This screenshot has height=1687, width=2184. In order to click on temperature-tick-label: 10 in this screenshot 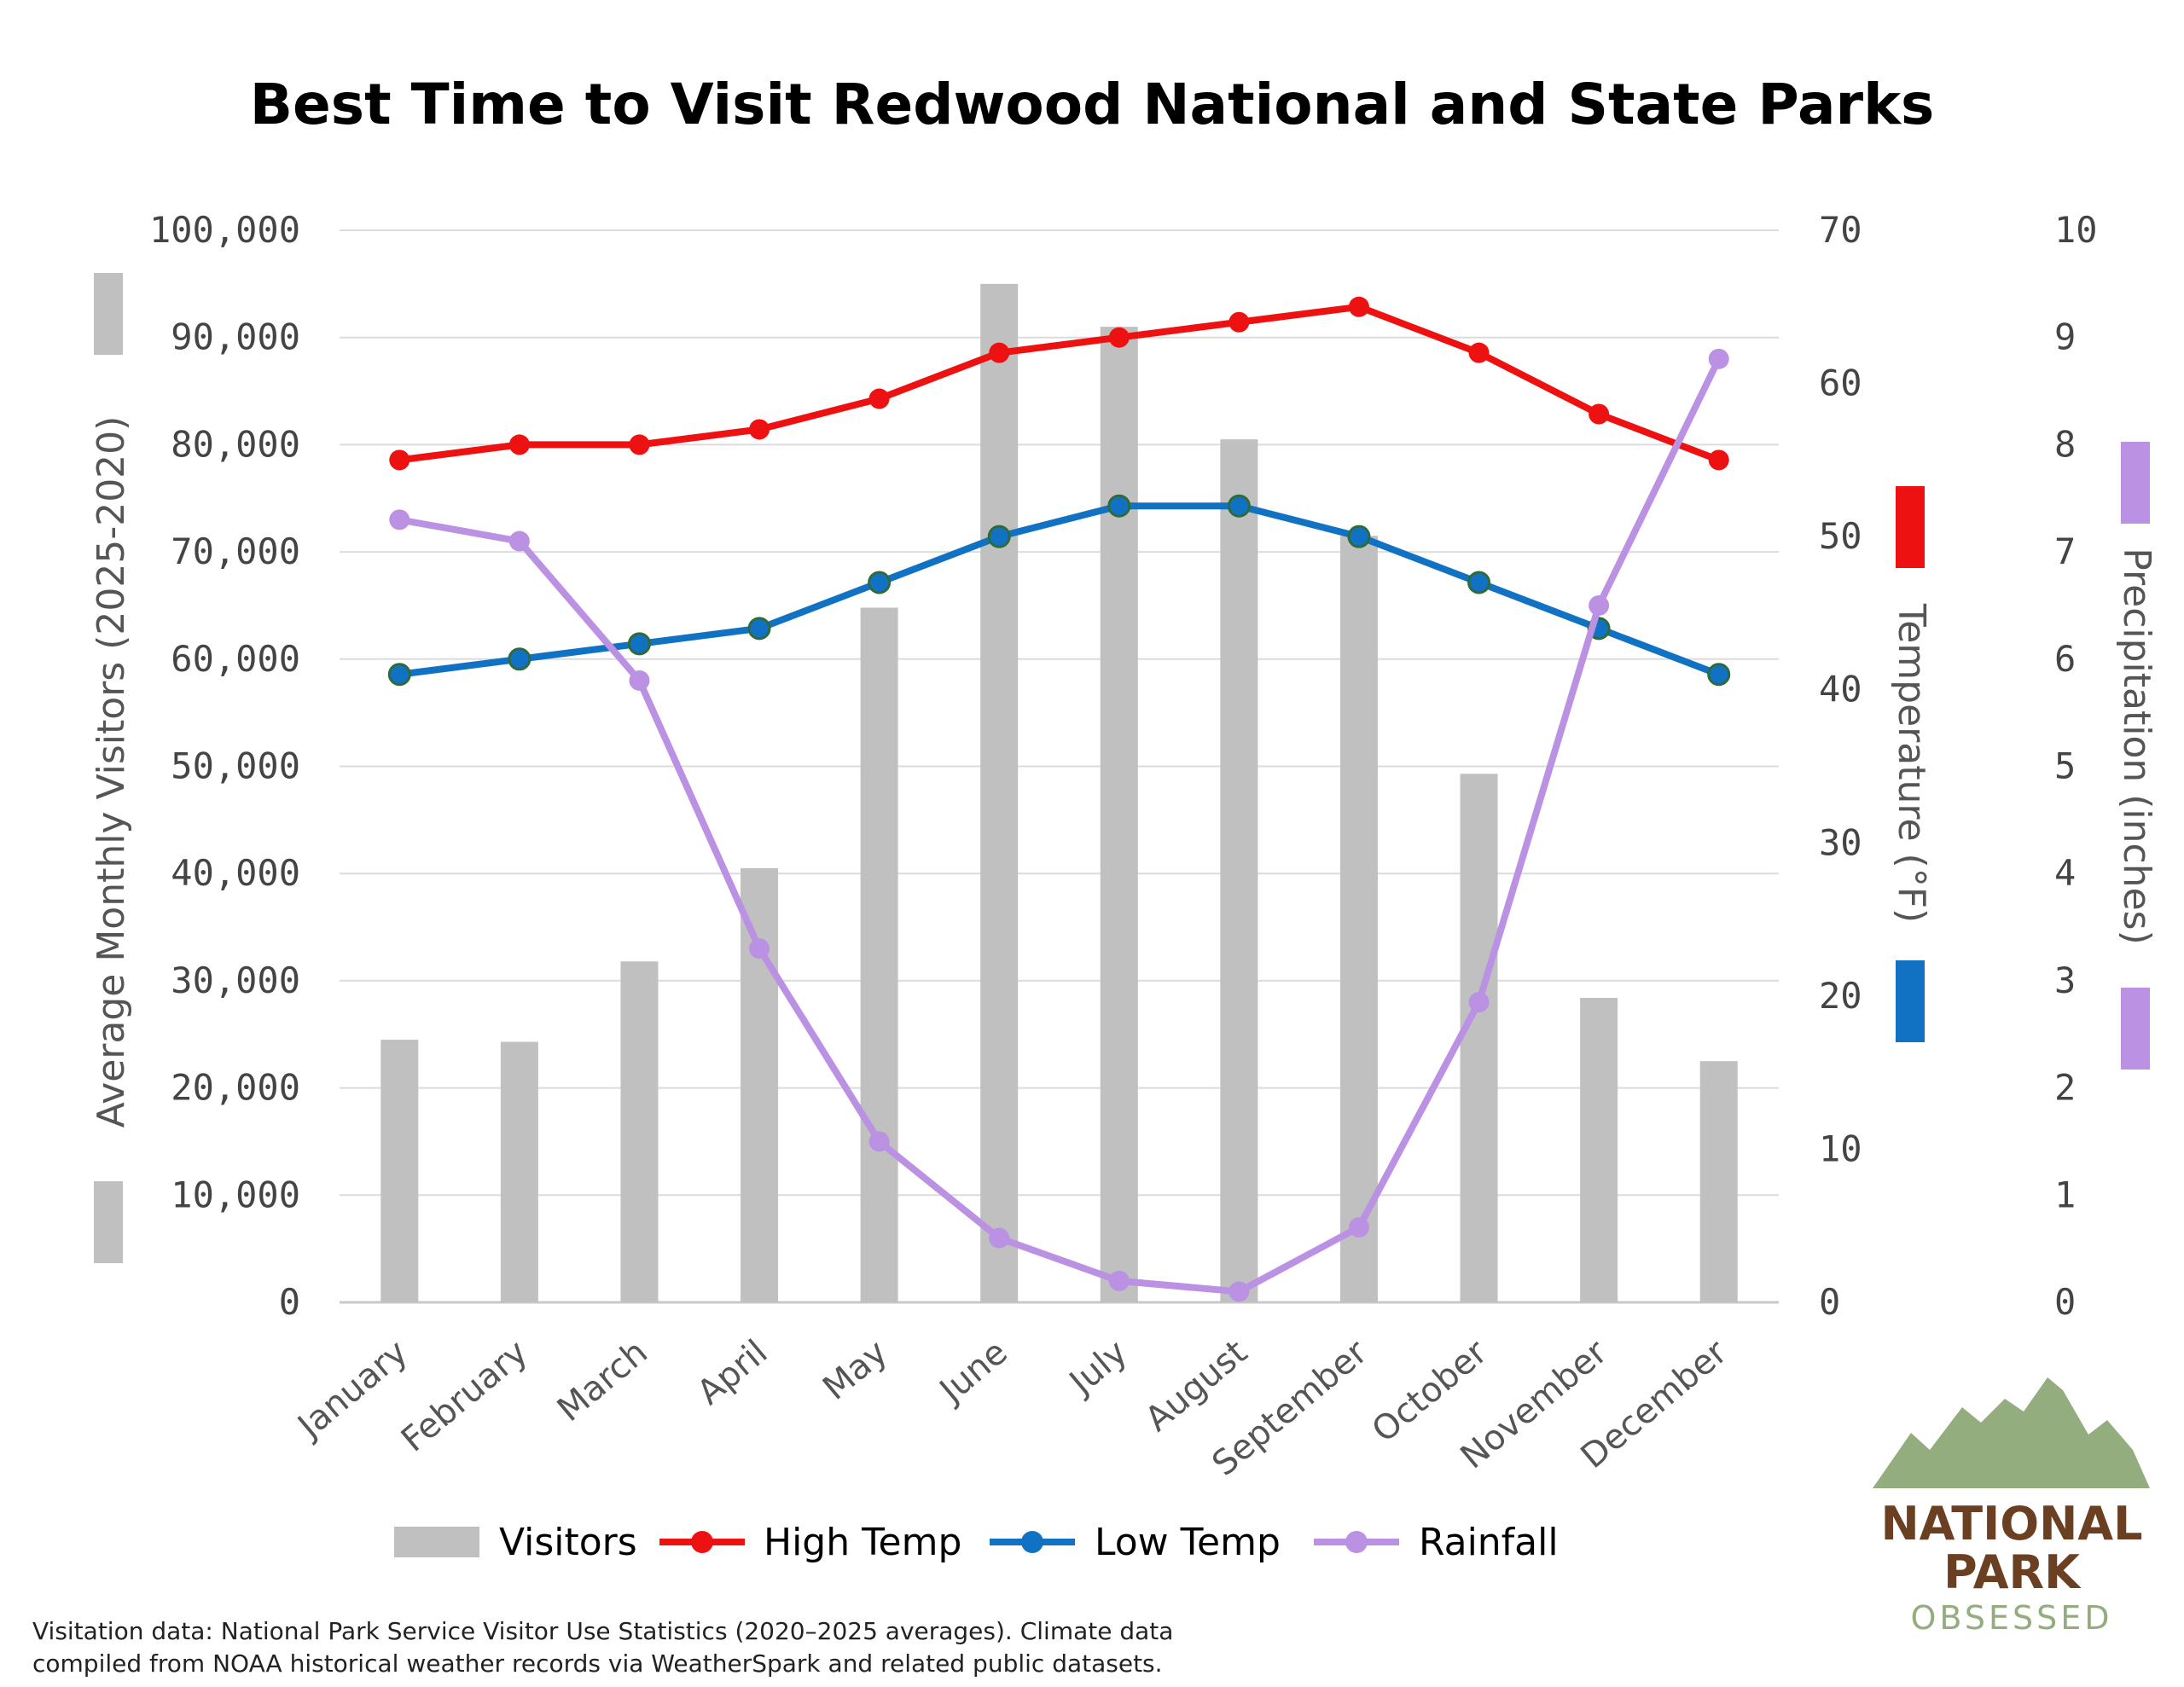, I will do `click(1841, 1148)`.